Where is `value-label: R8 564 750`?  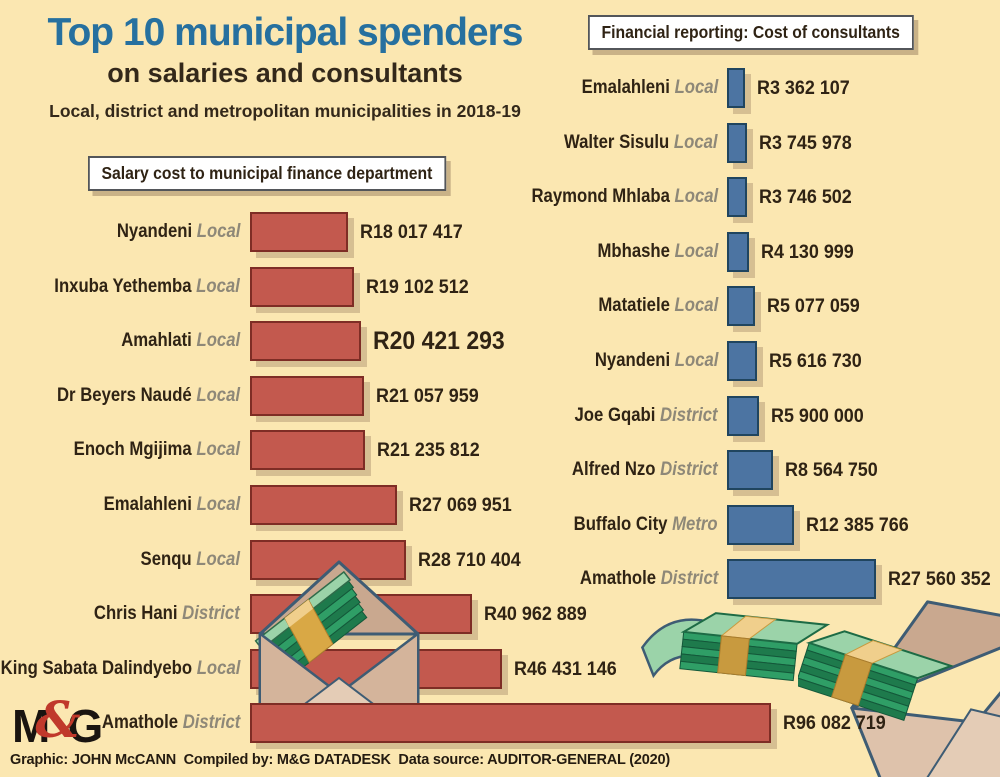
value-label: R8 564 750 is located at coordinates (831, 470).